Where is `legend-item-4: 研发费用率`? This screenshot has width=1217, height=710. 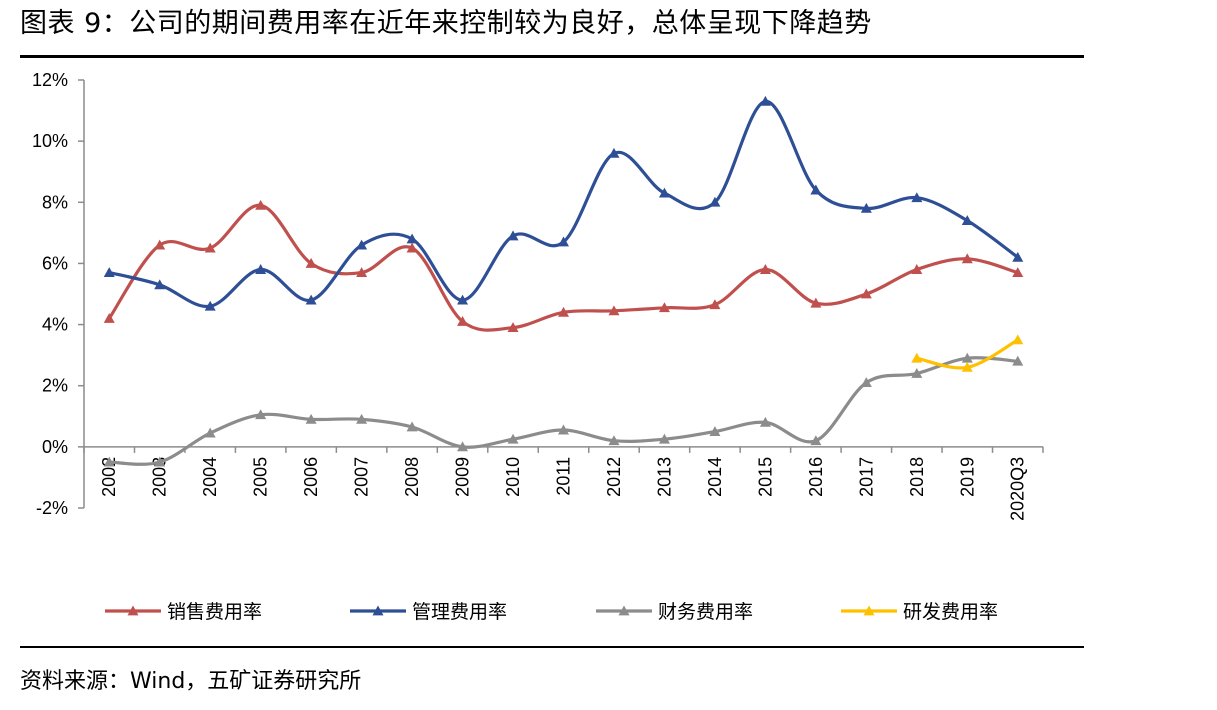 legend-item-4: 研发费用率 is located at coordinates (919, 612).